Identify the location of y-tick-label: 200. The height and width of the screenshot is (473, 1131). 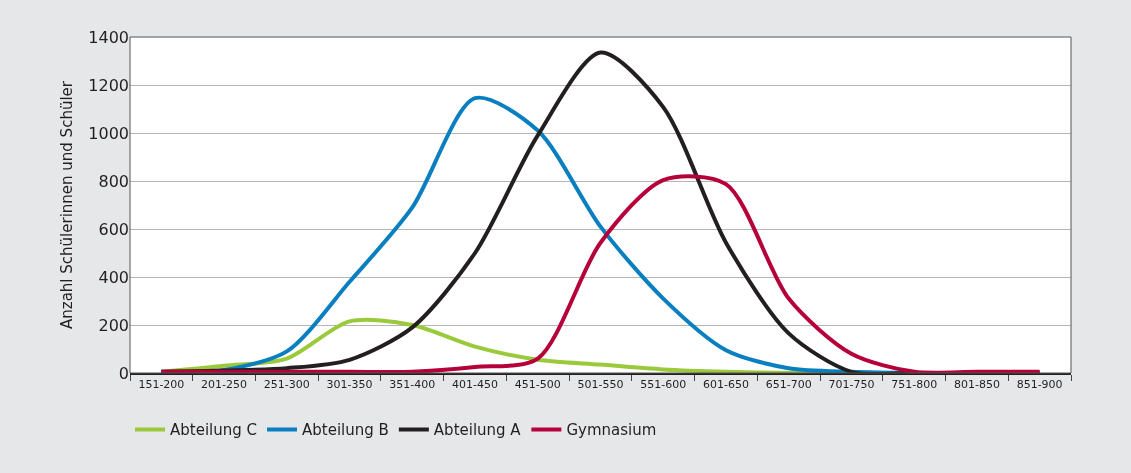
(113, 325).